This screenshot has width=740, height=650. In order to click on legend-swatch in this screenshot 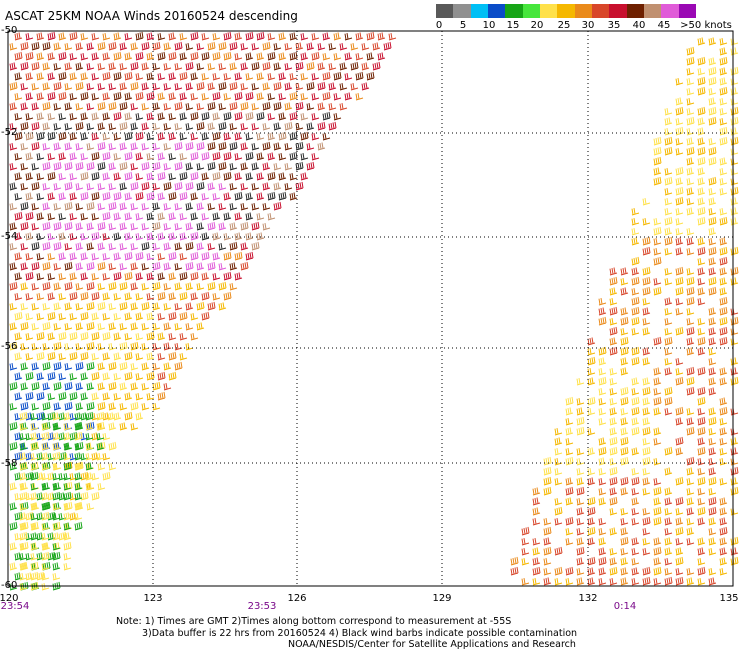, I will do `click(652, 11)`.